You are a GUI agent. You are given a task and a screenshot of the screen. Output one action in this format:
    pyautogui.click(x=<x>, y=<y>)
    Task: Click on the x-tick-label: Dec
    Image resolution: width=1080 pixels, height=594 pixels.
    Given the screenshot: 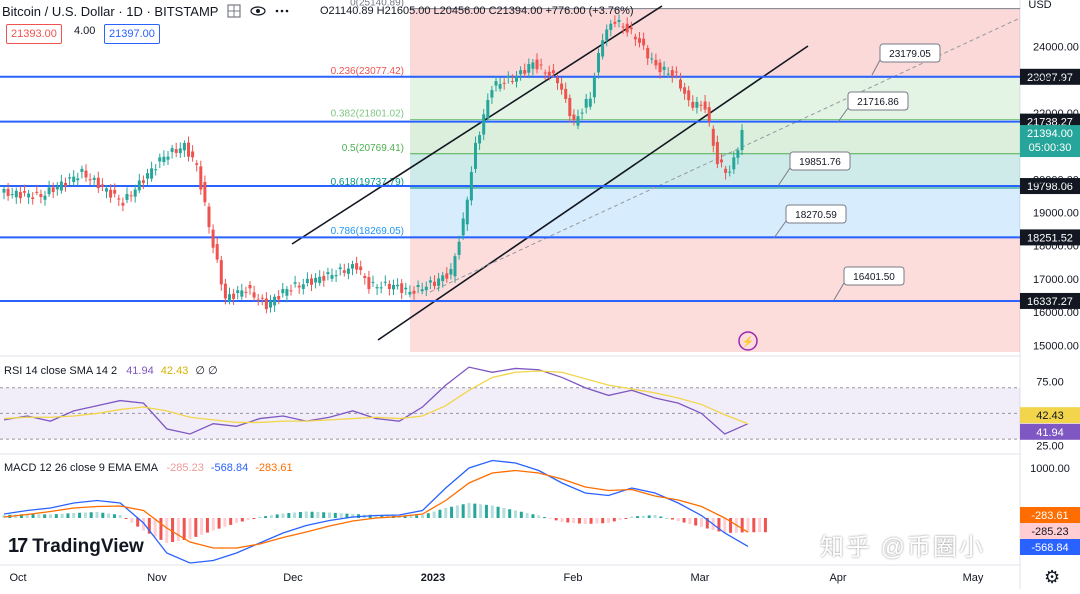 What is the action you would take?
    pyautogui.click(x=293, y=578)
    